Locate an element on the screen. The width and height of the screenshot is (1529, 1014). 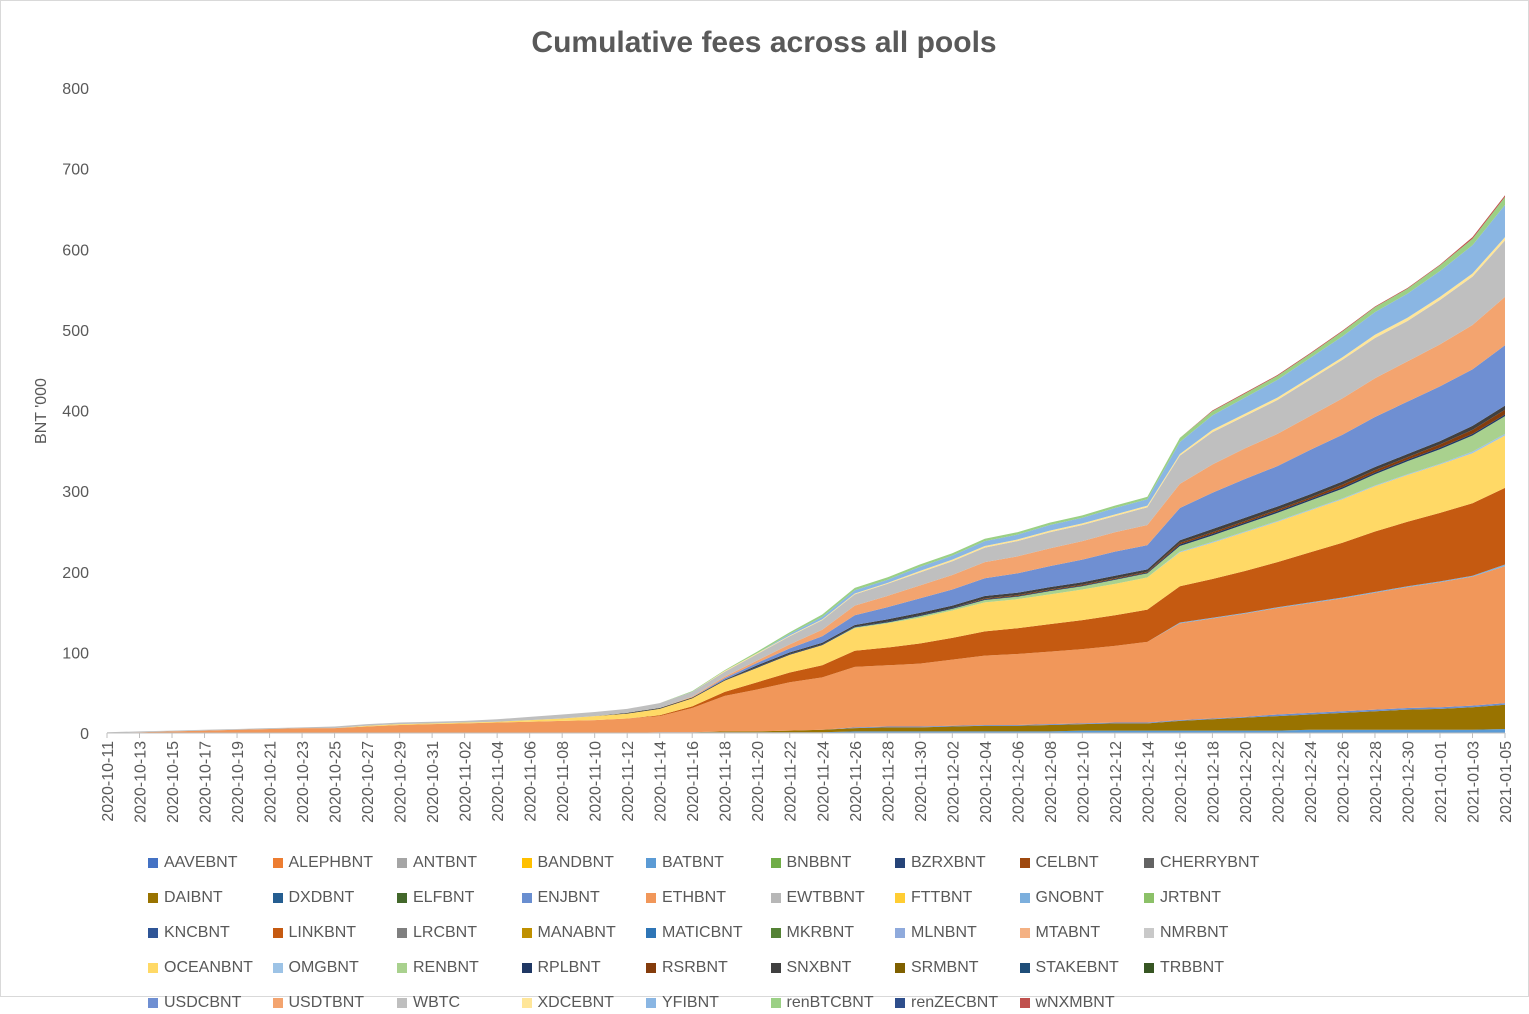
legend-item-SNXBNT: SNXBNT is located at coordinates (810, 968).